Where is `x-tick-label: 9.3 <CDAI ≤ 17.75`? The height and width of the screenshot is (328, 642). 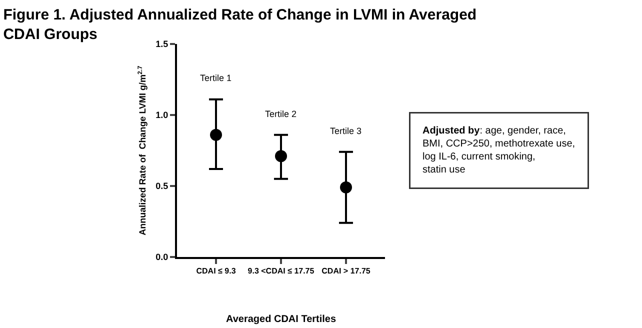 x-tick-label: 9.3 <CDAI ≤ 17.75 is located at coordinates (281, 271).